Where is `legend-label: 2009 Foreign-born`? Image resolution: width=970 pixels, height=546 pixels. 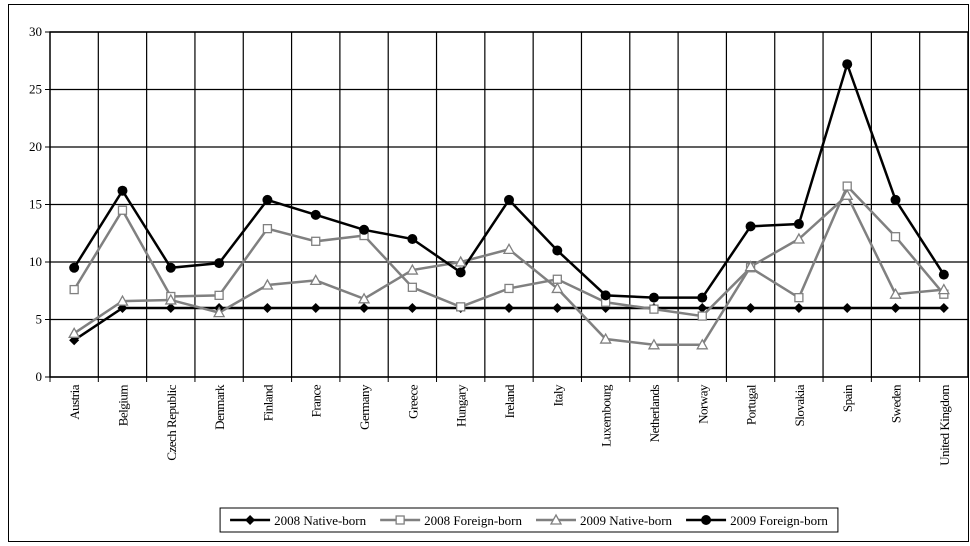 legend-label: 2009 Foreign-born is located at coordinates (779, 520).